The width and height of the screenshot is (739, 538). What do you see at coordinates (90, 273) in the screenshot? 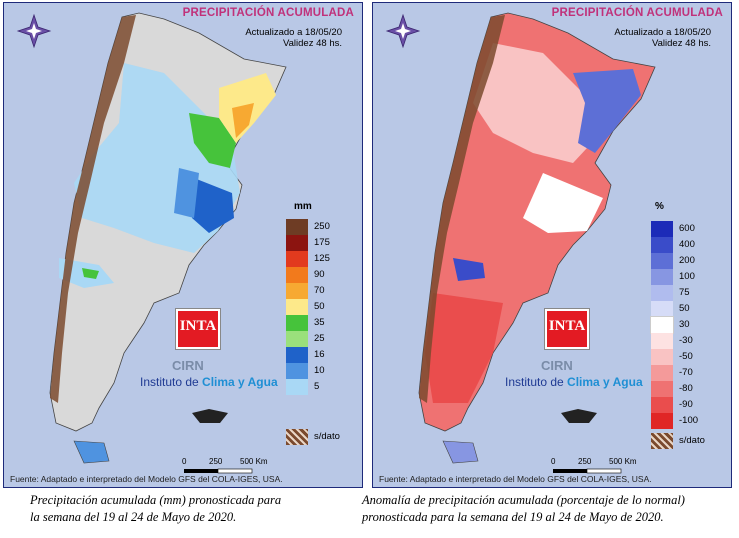
I see `precip-patagonia-green` at bounding box center [90, 273].